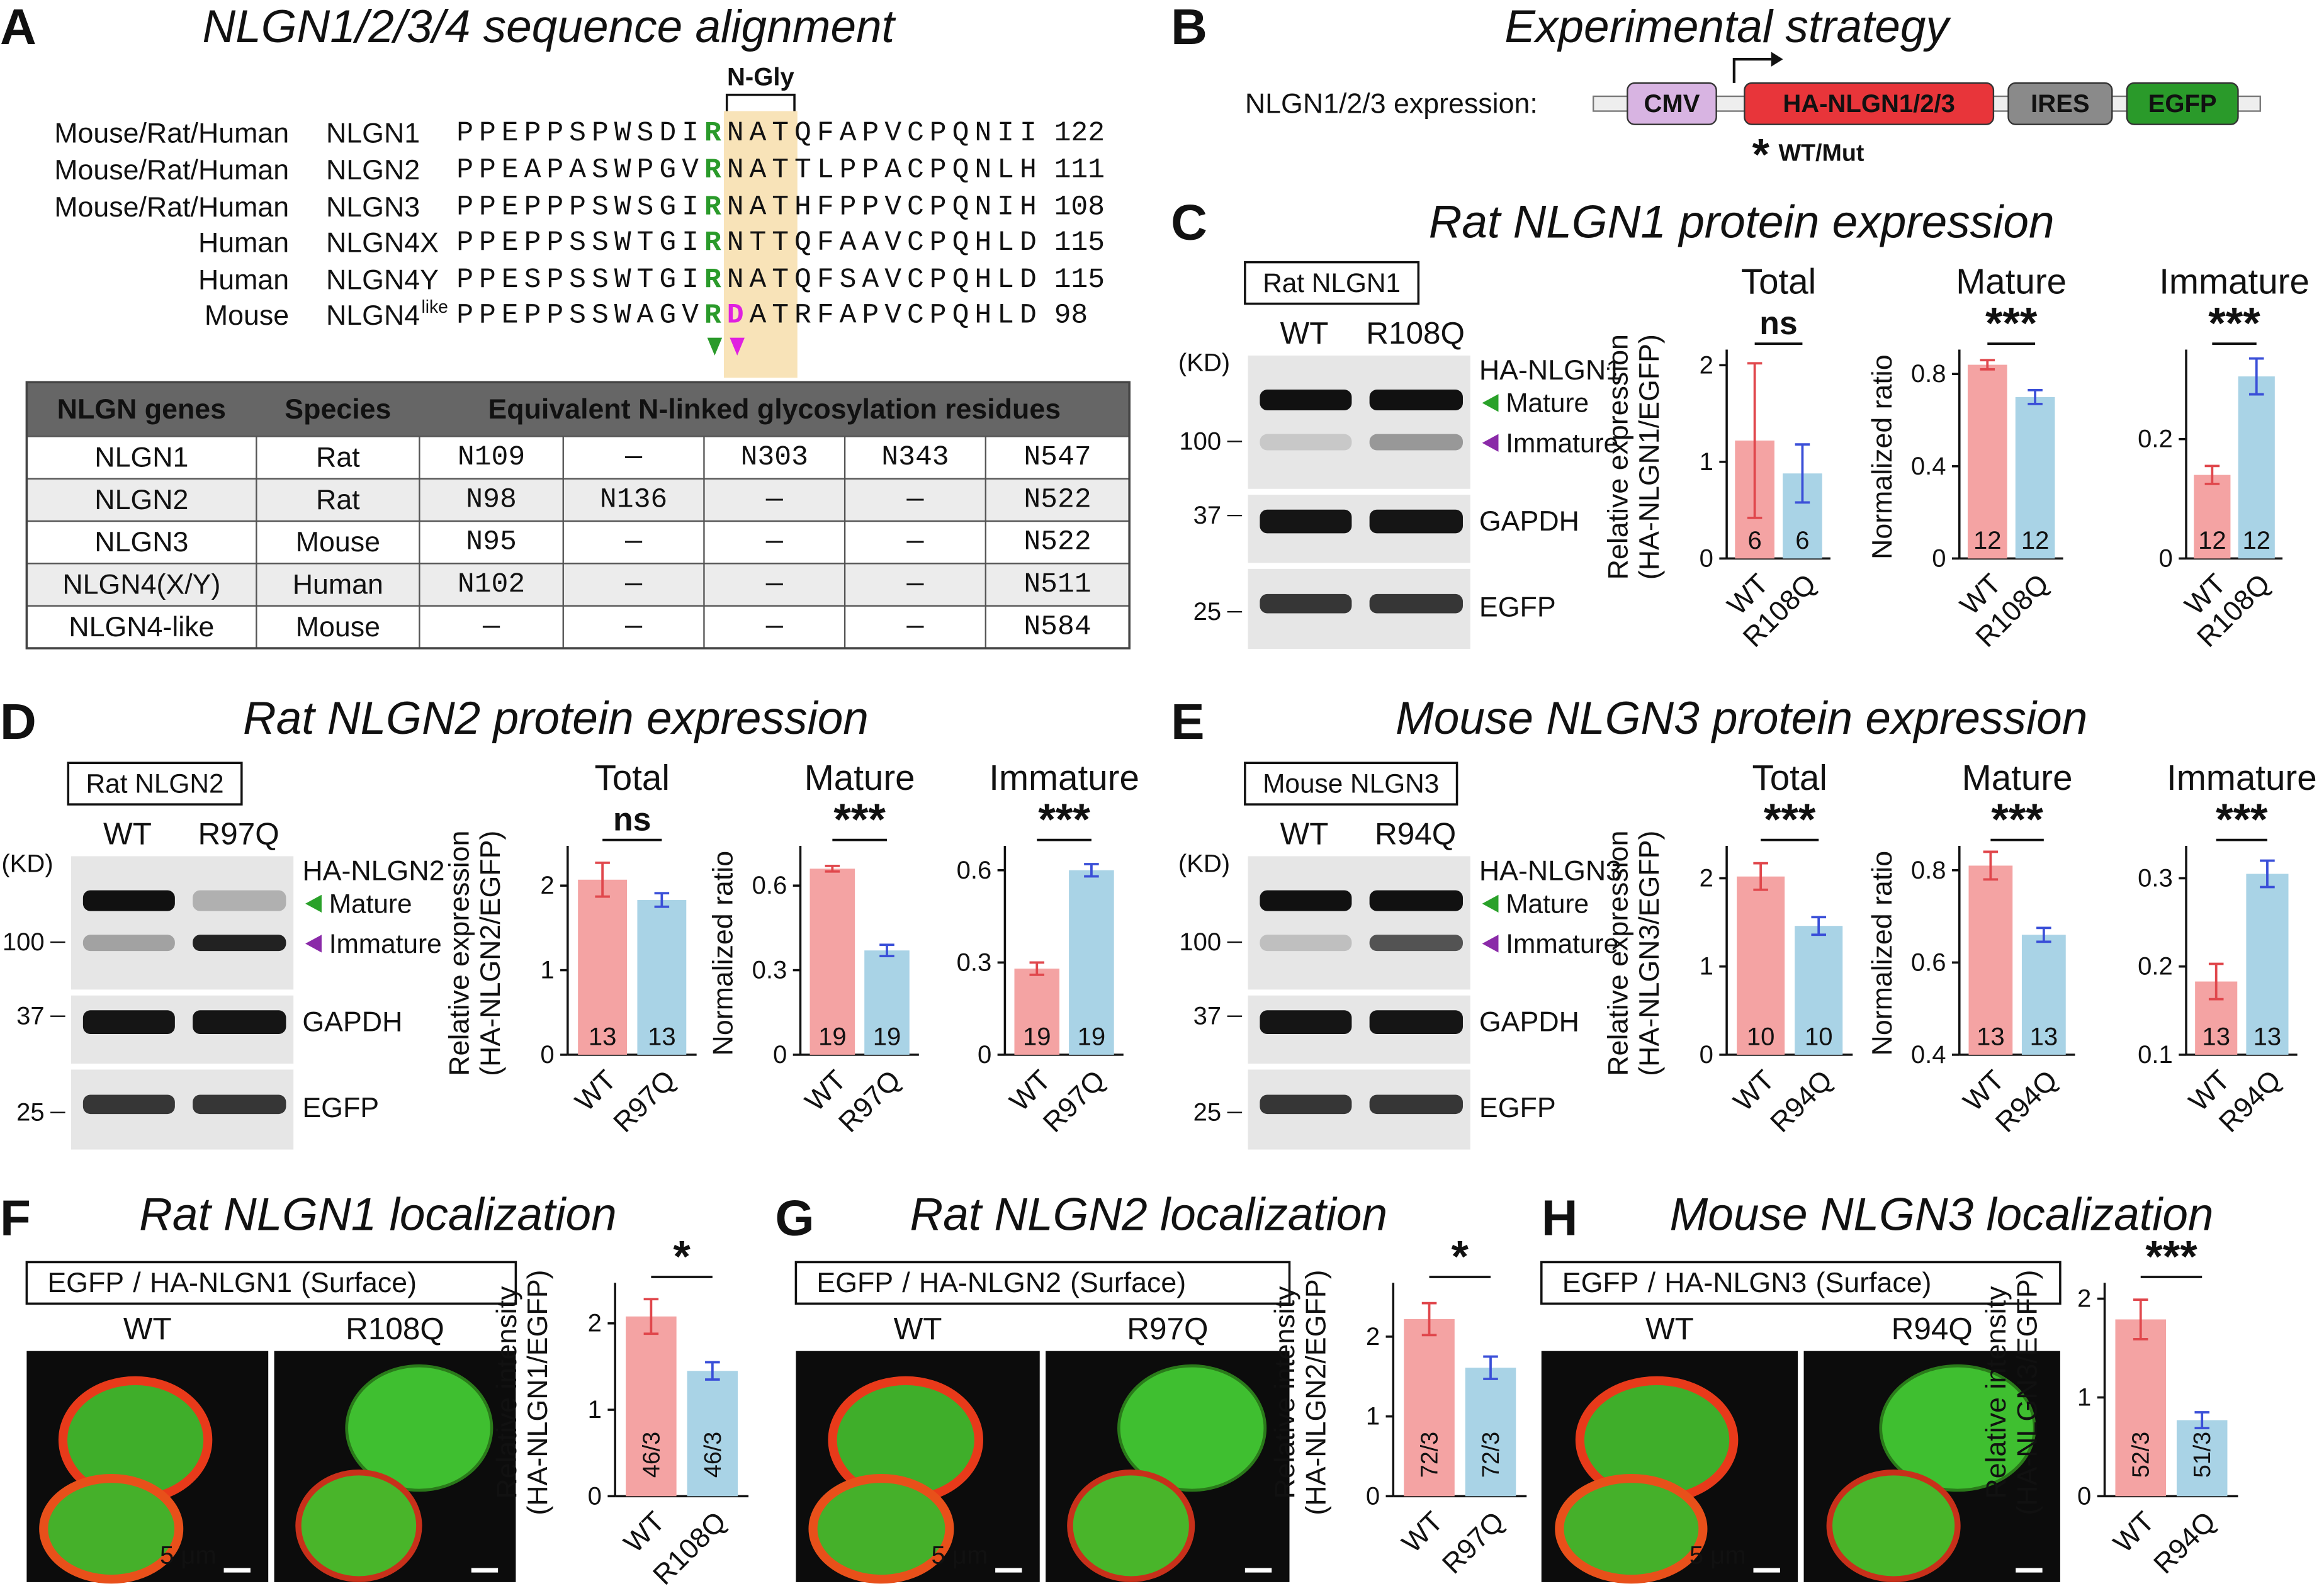  Describe the element at coordinates (1429, 1455) in the screenshot. I see `n-label: 72/3` at that location.